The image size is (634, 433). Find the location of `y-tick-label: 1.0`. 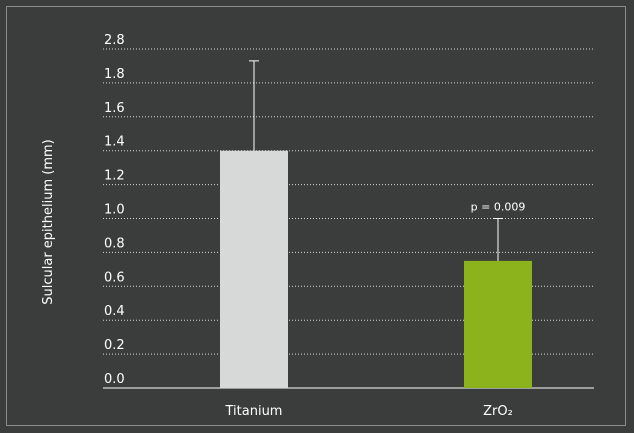

y-tick-label: 1.0 is located at coordinates (114, 210).